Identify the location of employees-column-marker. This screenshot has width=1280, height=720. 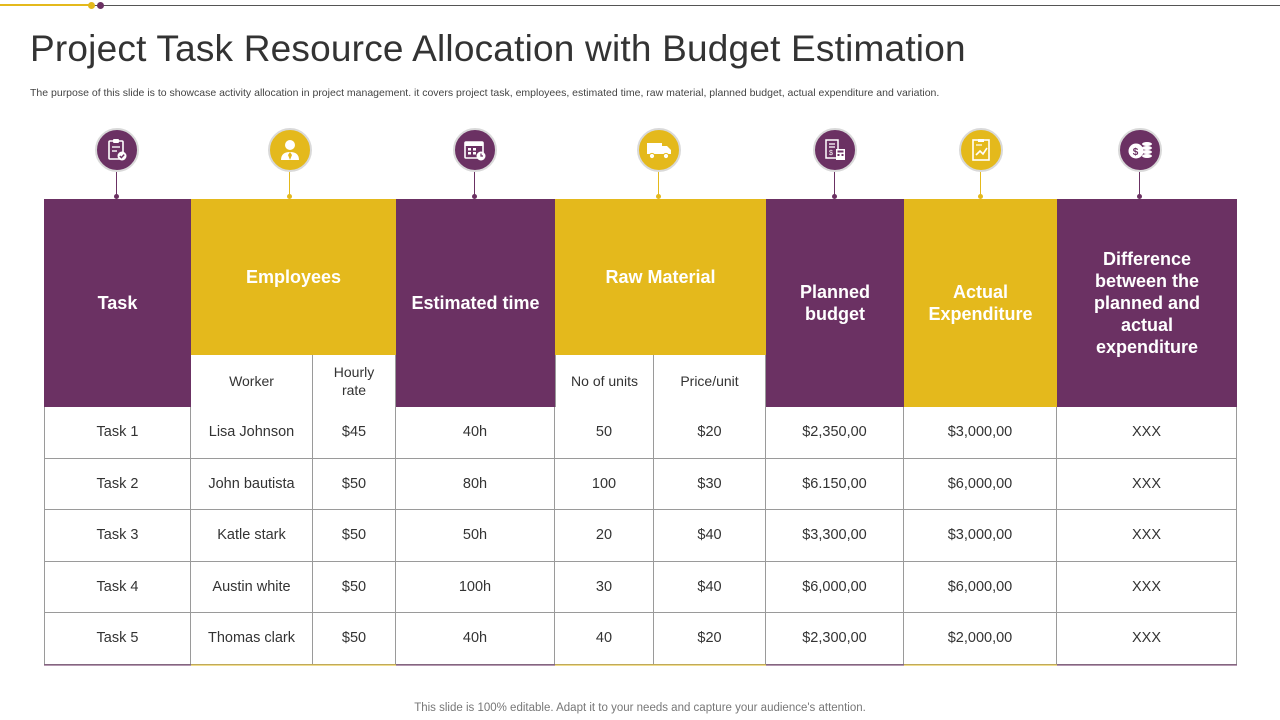
(290, 163).